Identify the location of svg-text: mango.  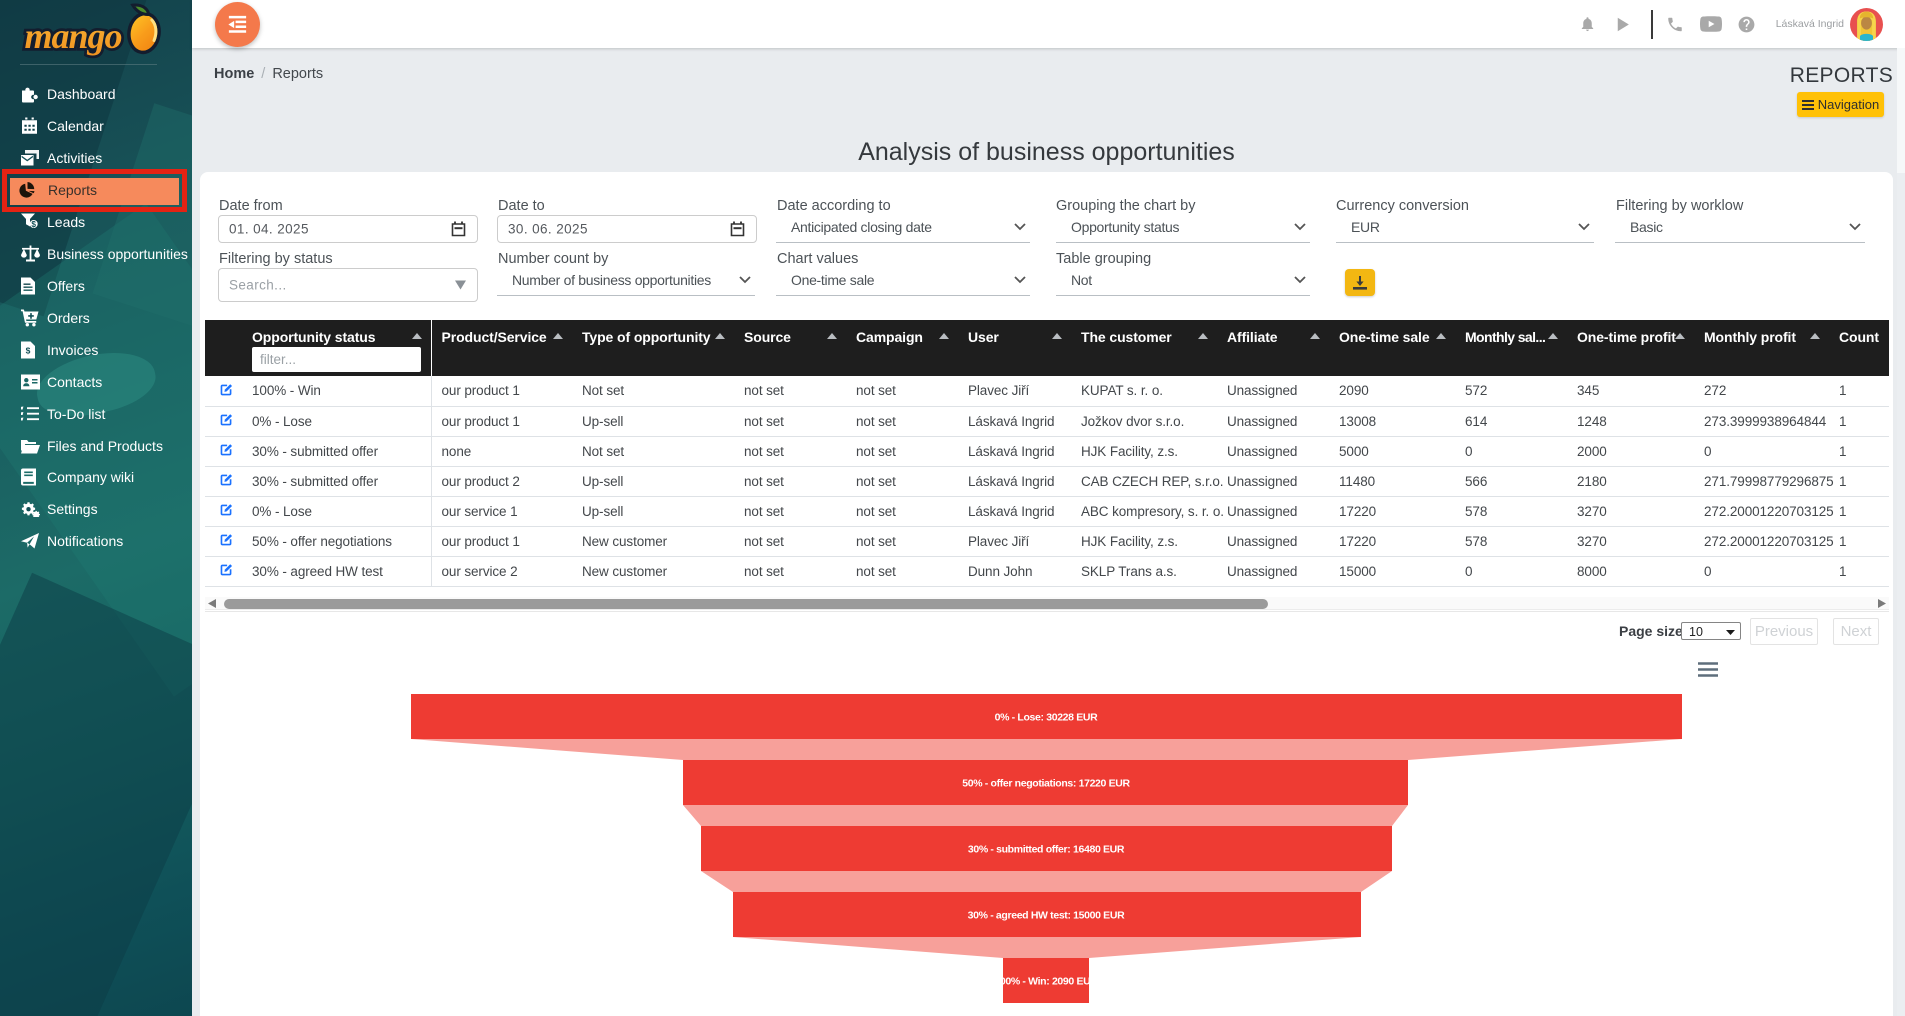
(72, 36).